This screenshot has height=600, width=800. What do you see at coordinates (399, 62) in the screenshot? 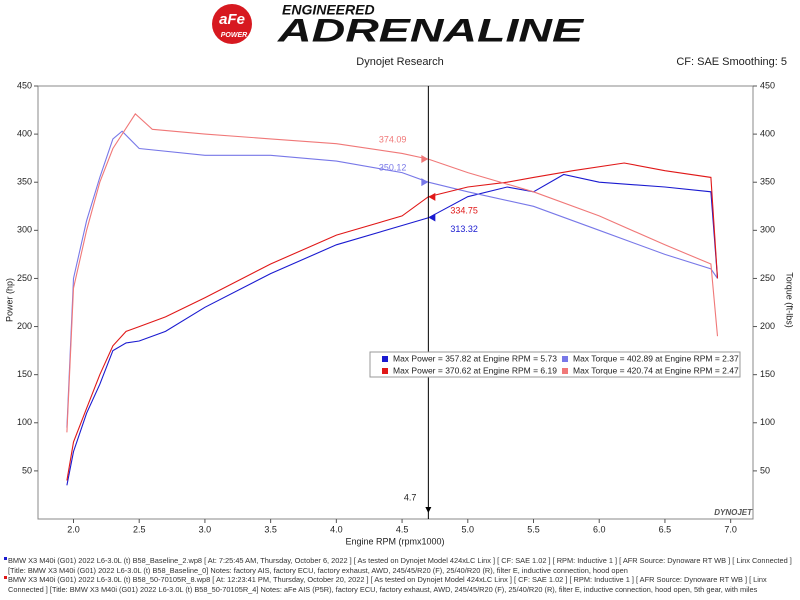
I see `chart-title: Dynojet Research` at bounding box center [399, 62].